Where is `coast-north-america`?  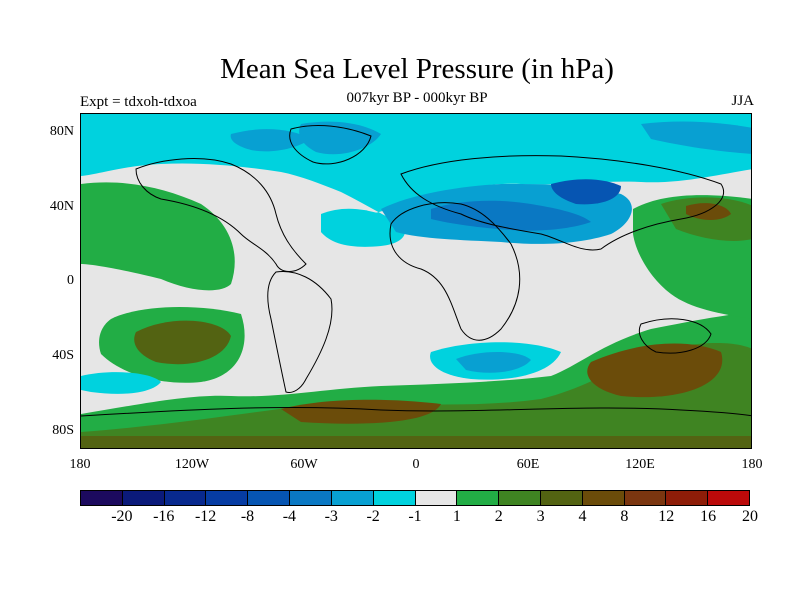 coast-north-america is located at coordinates (221, 215).